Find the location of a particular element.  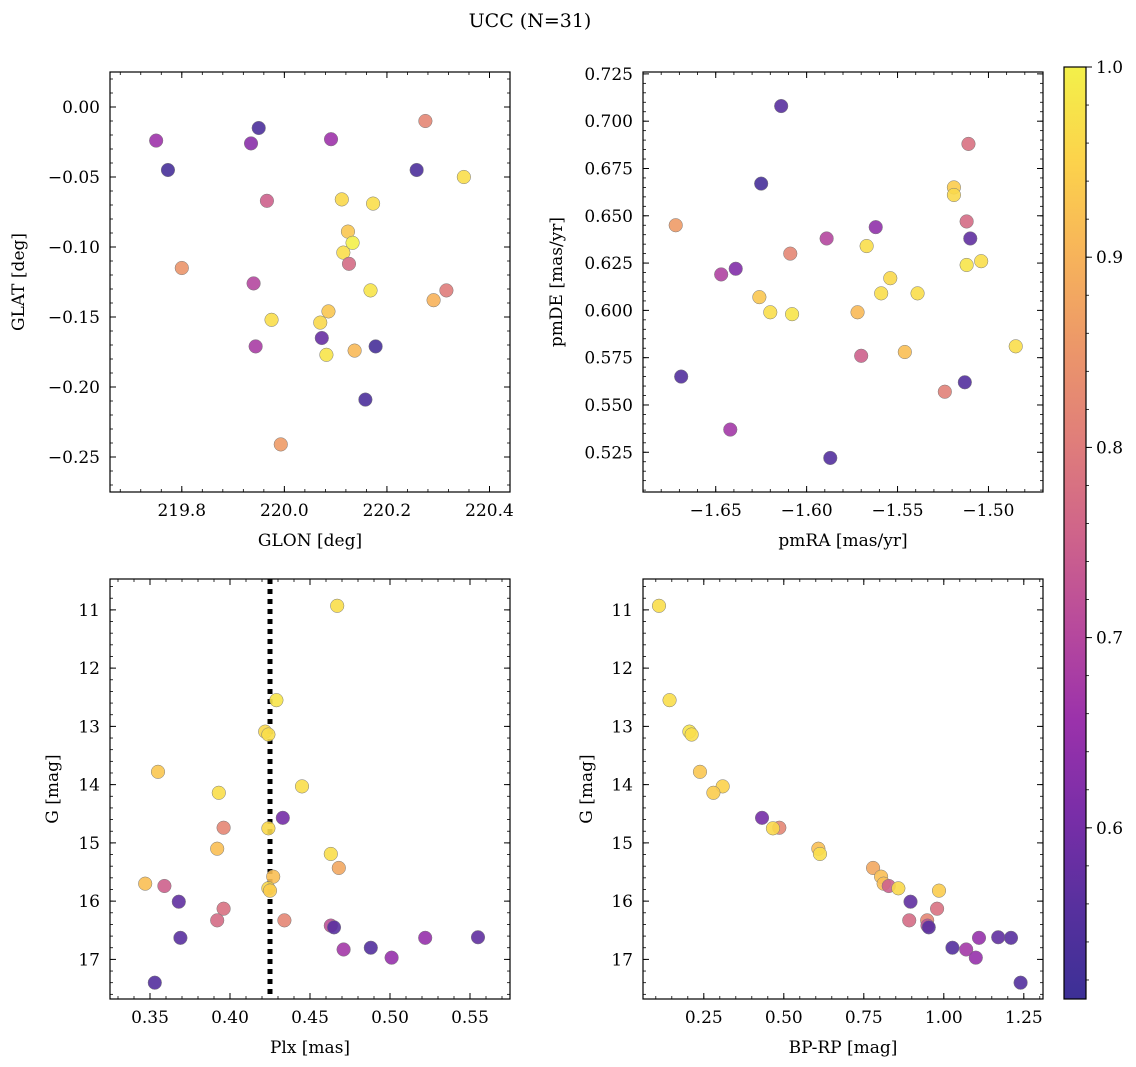

x-tick-label: −1.60 is located at coordinates (807, 511).